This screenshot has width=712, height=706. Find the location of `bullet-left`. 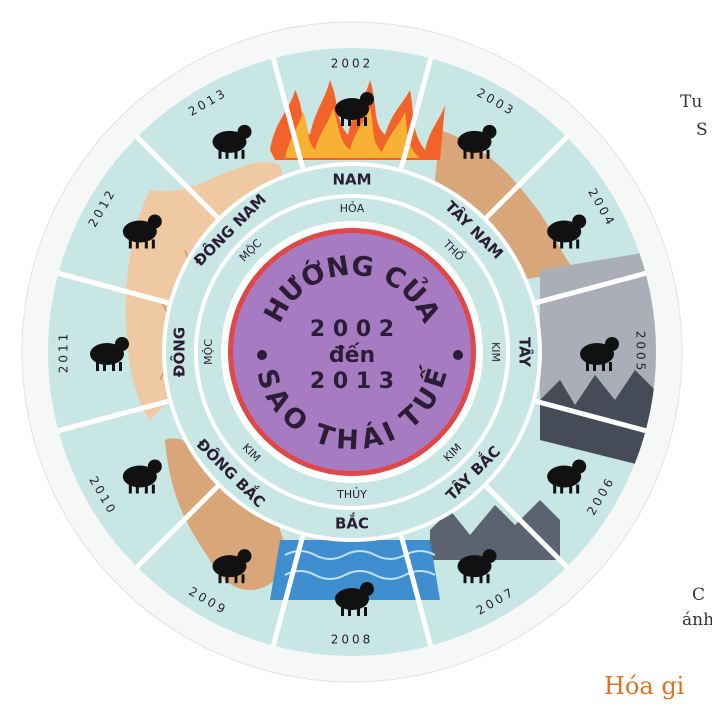

bullet-left is located at coordinates (262, 355).